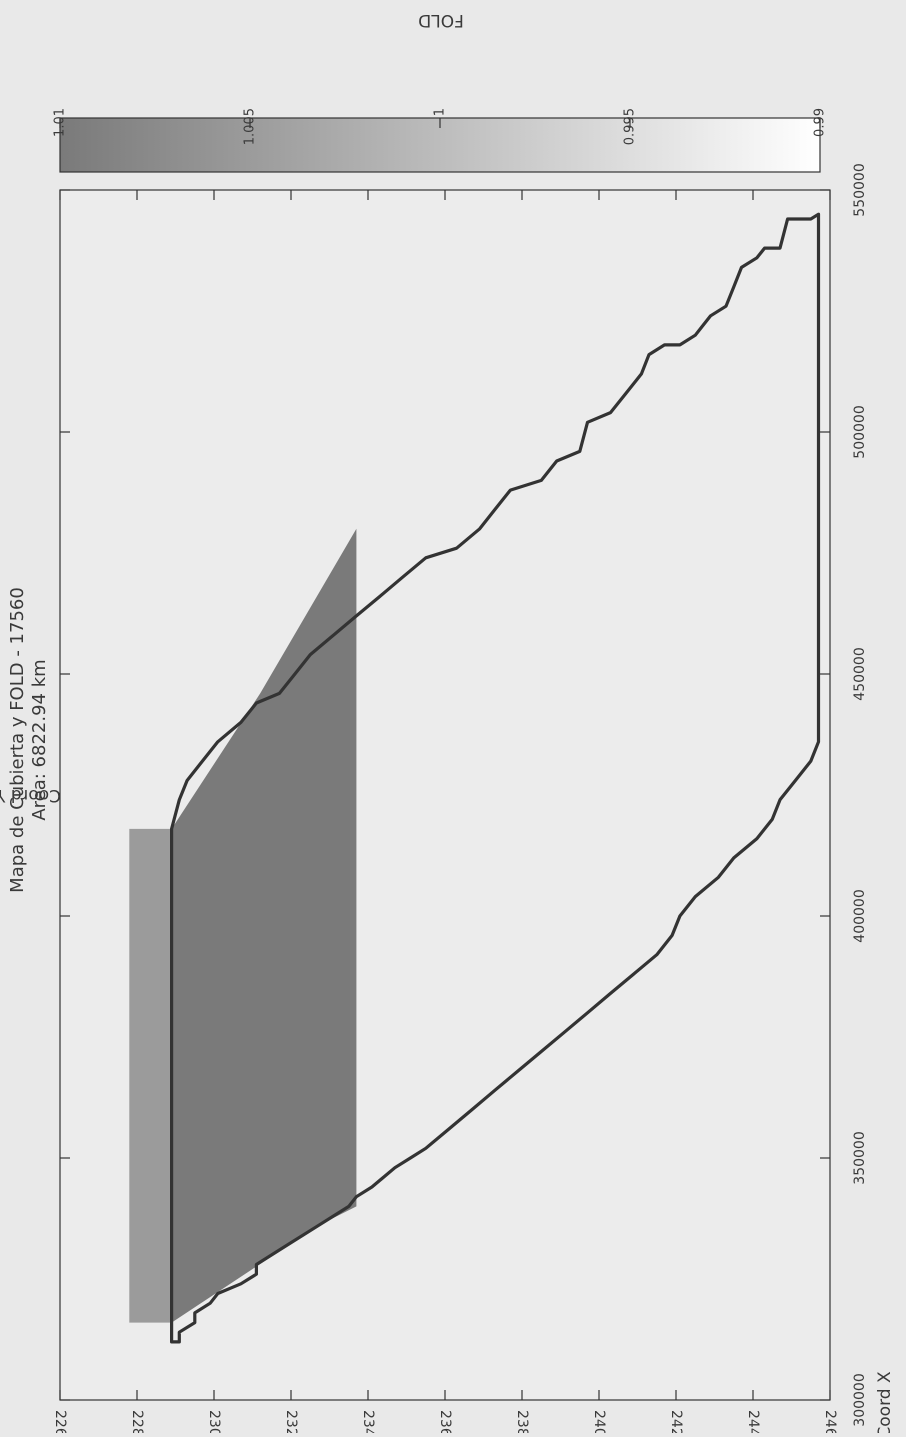  I want to click on x-tick-label: 400000, so click(860, 915).